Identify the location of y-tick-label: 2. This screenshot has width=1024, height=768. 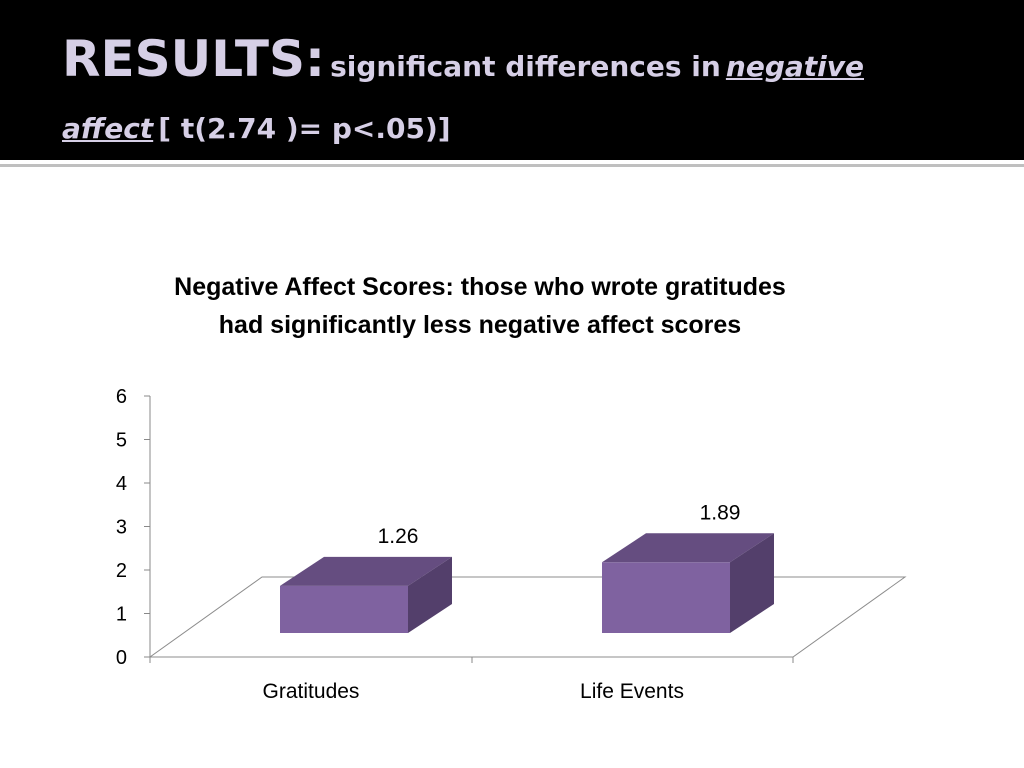
(121, 571).